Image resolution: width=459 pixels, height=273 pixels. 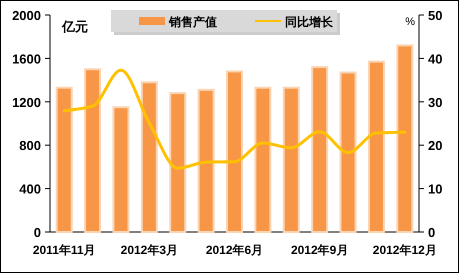 I want to click on y-tick-label: 400, so click(x=30, y=189).